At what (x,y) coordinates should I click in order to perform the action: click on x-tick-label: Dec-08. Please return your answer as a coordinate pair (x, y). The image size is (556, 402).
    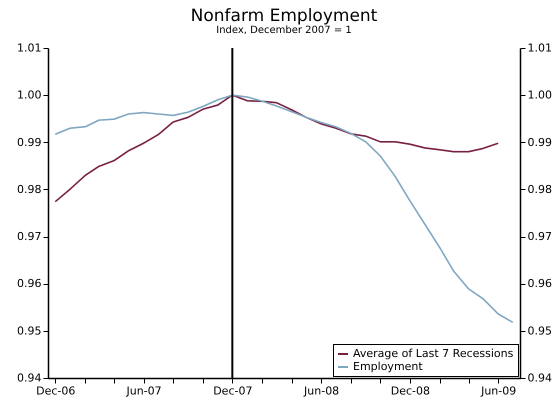
    Looking at the image, I should click on (410, 391).